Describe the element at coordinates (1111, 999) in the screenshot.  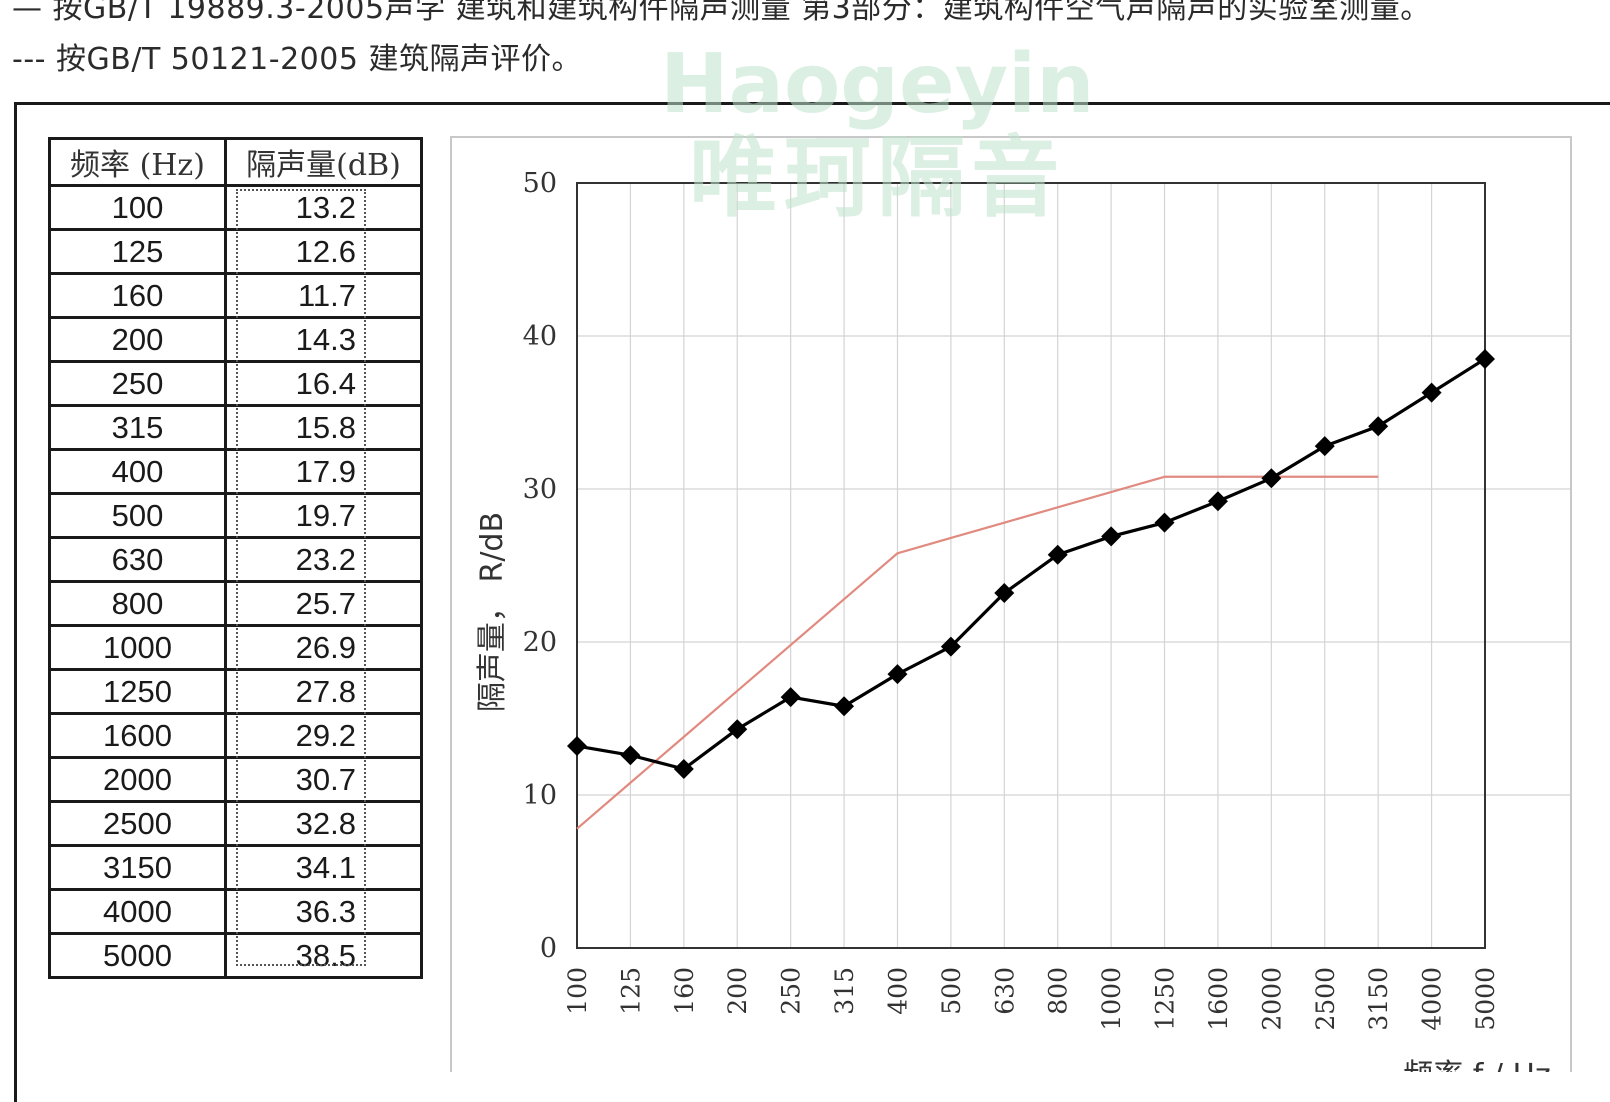
I see `x-tick-label: 1000` at that location.